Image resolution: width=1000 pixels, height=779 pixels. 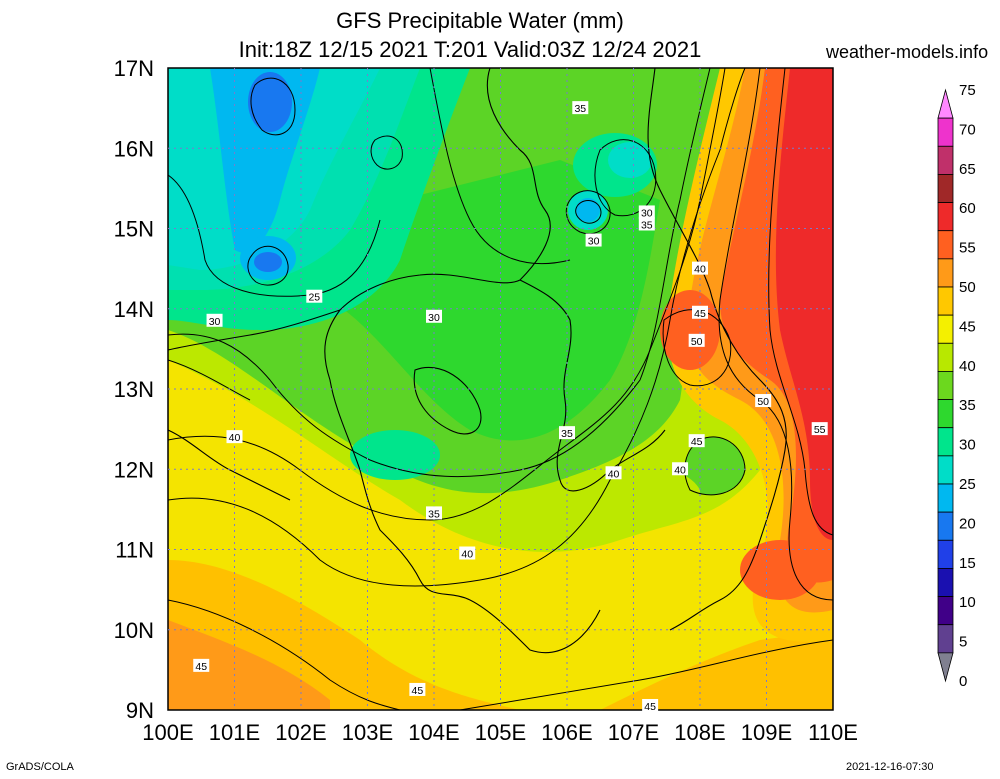 I want to click on lat-tick-label: 12N, so click(x=134, y=469).